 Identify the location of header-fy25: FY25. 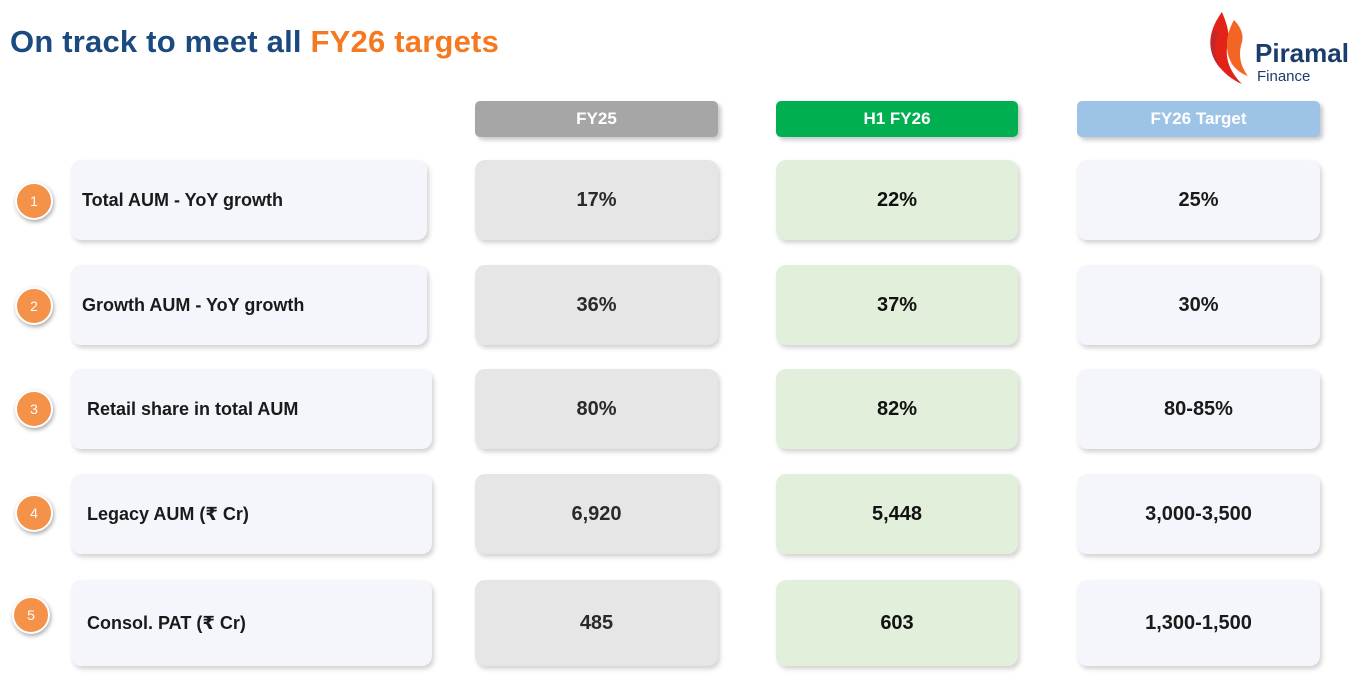
(596, 119).